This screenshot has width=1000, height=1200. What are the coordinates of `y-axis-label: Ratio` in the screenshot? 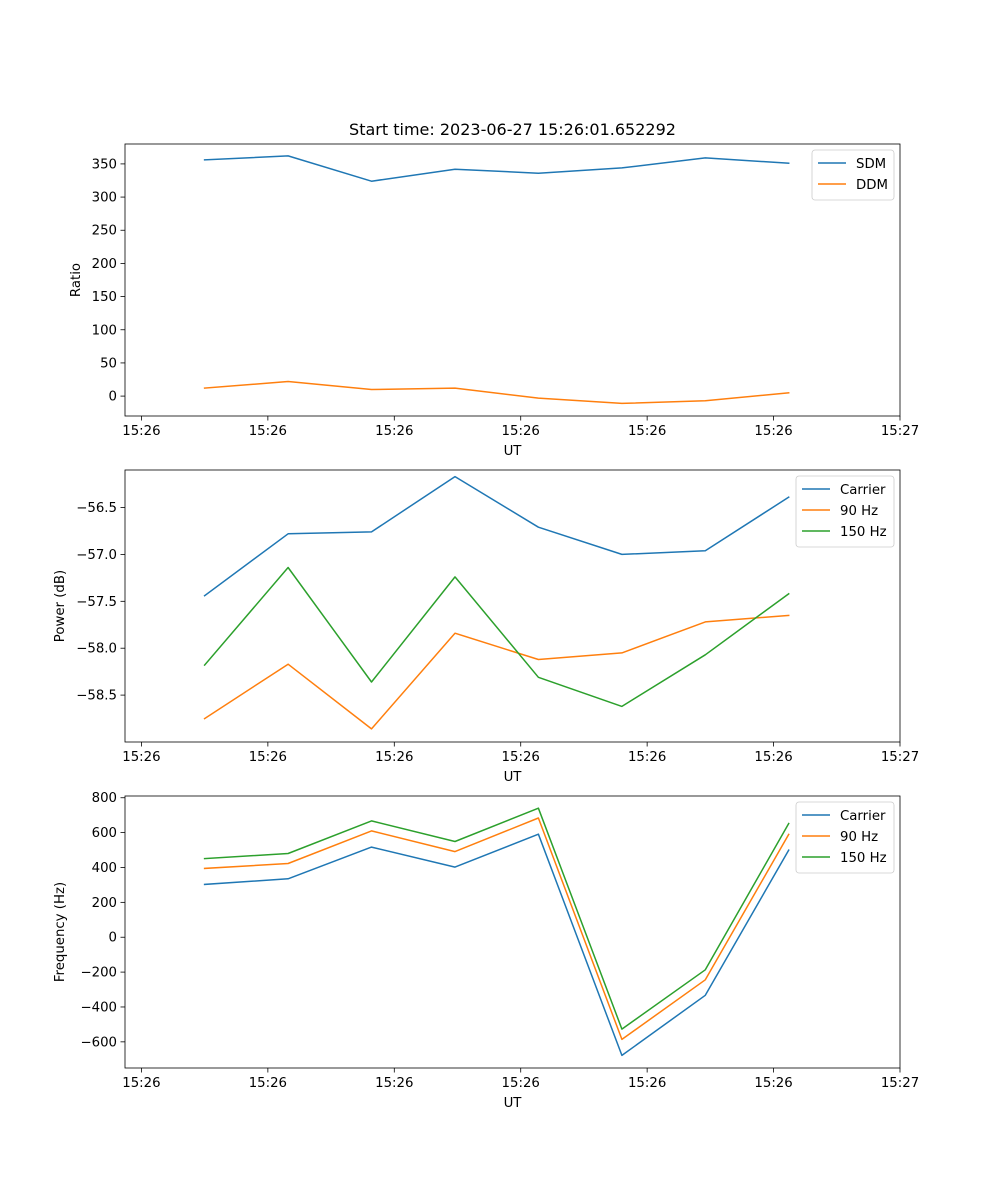 It's located at (76, 280).